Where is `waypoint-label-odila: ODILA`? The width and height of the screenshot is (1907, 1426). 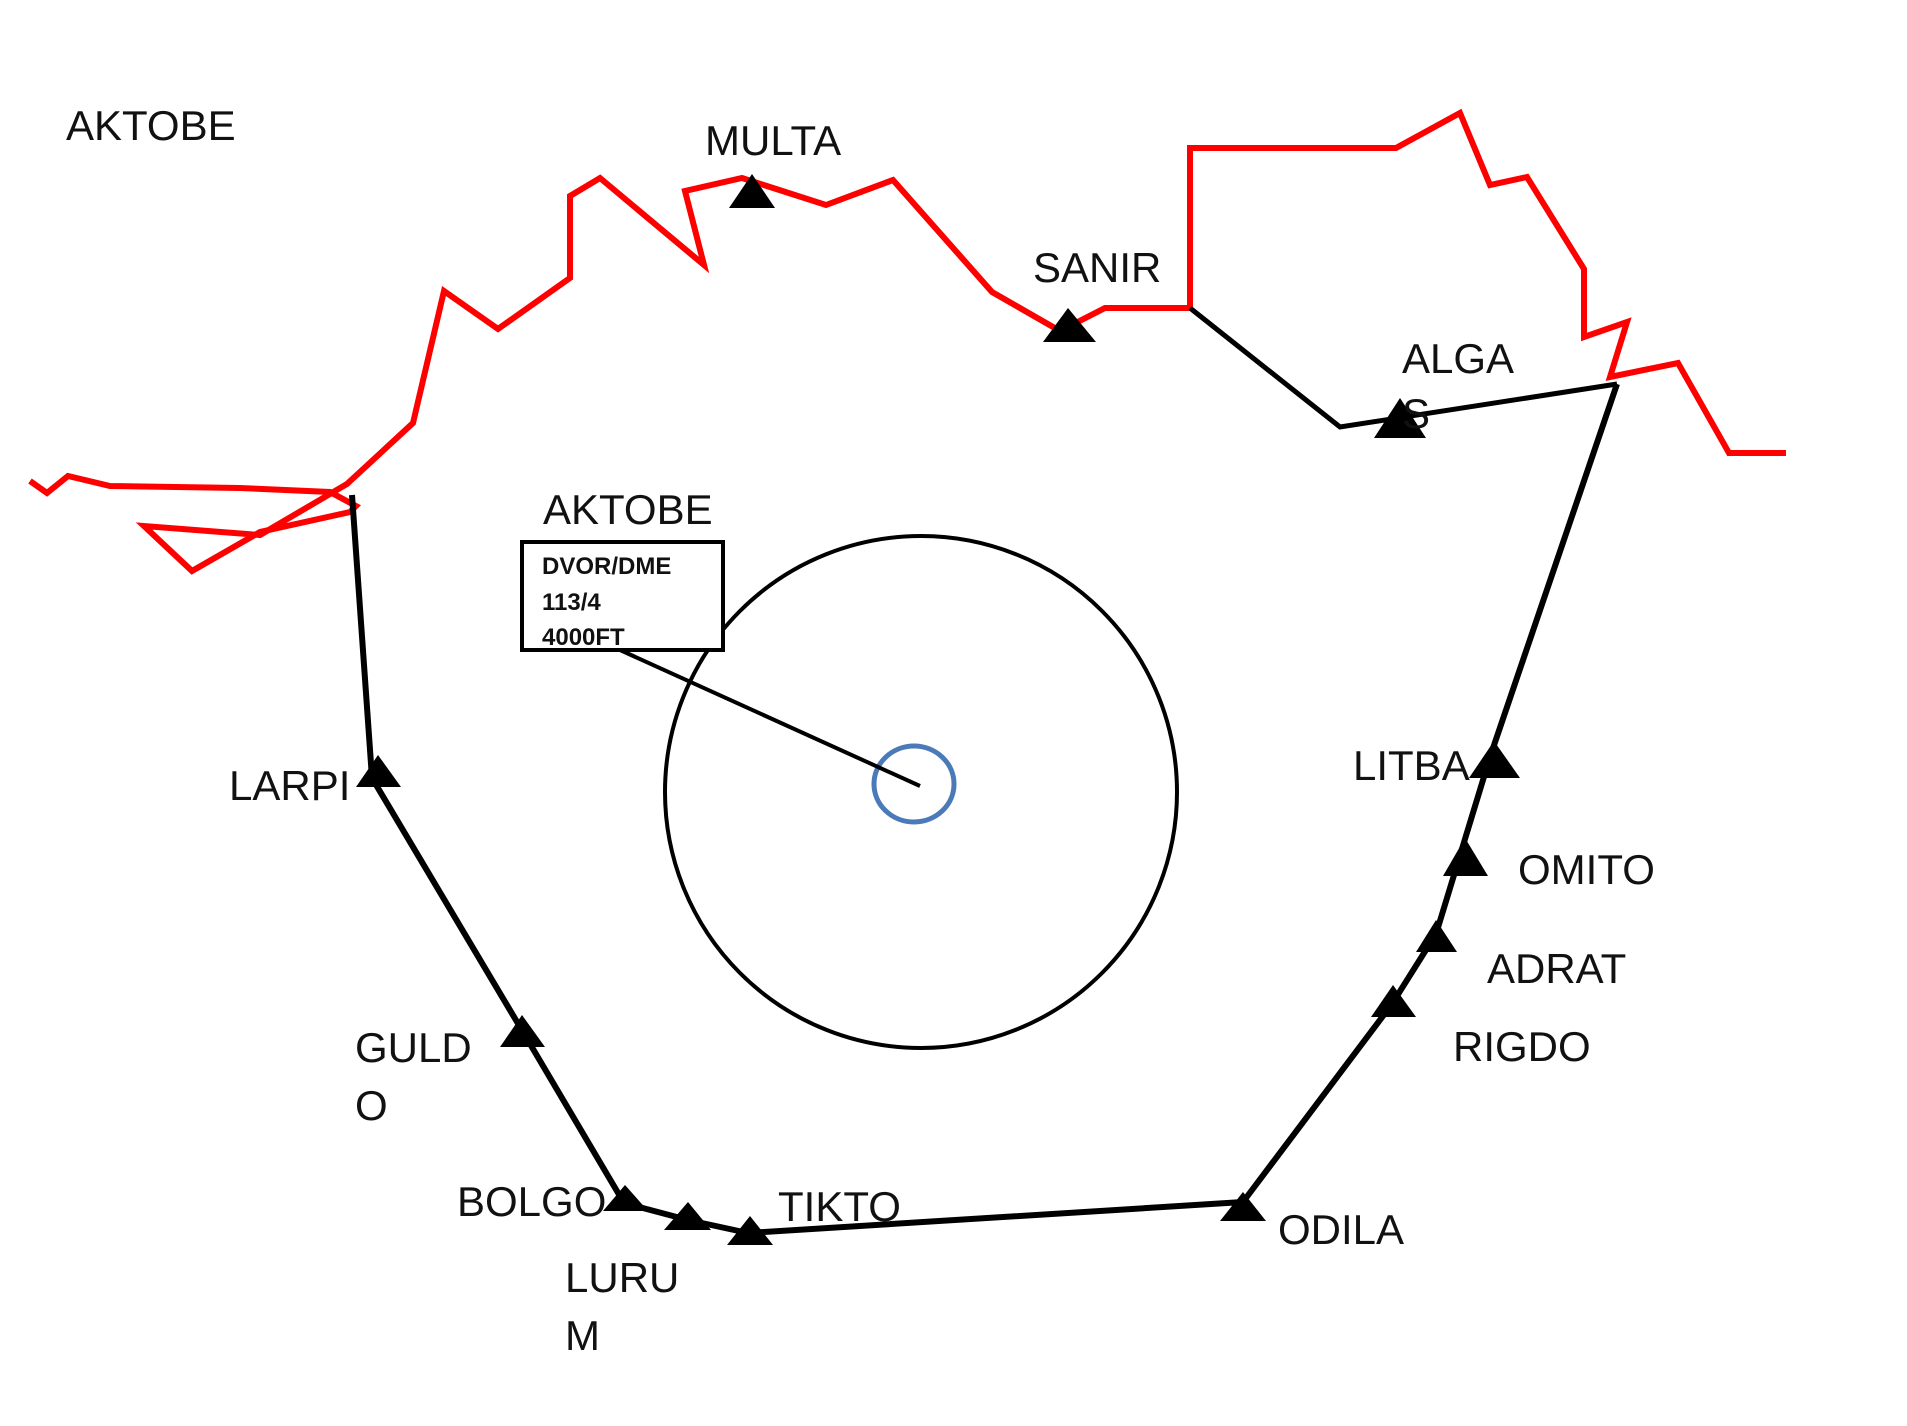
waypoint-label-odila: ODILA is located at coordinates (1341, 1229).